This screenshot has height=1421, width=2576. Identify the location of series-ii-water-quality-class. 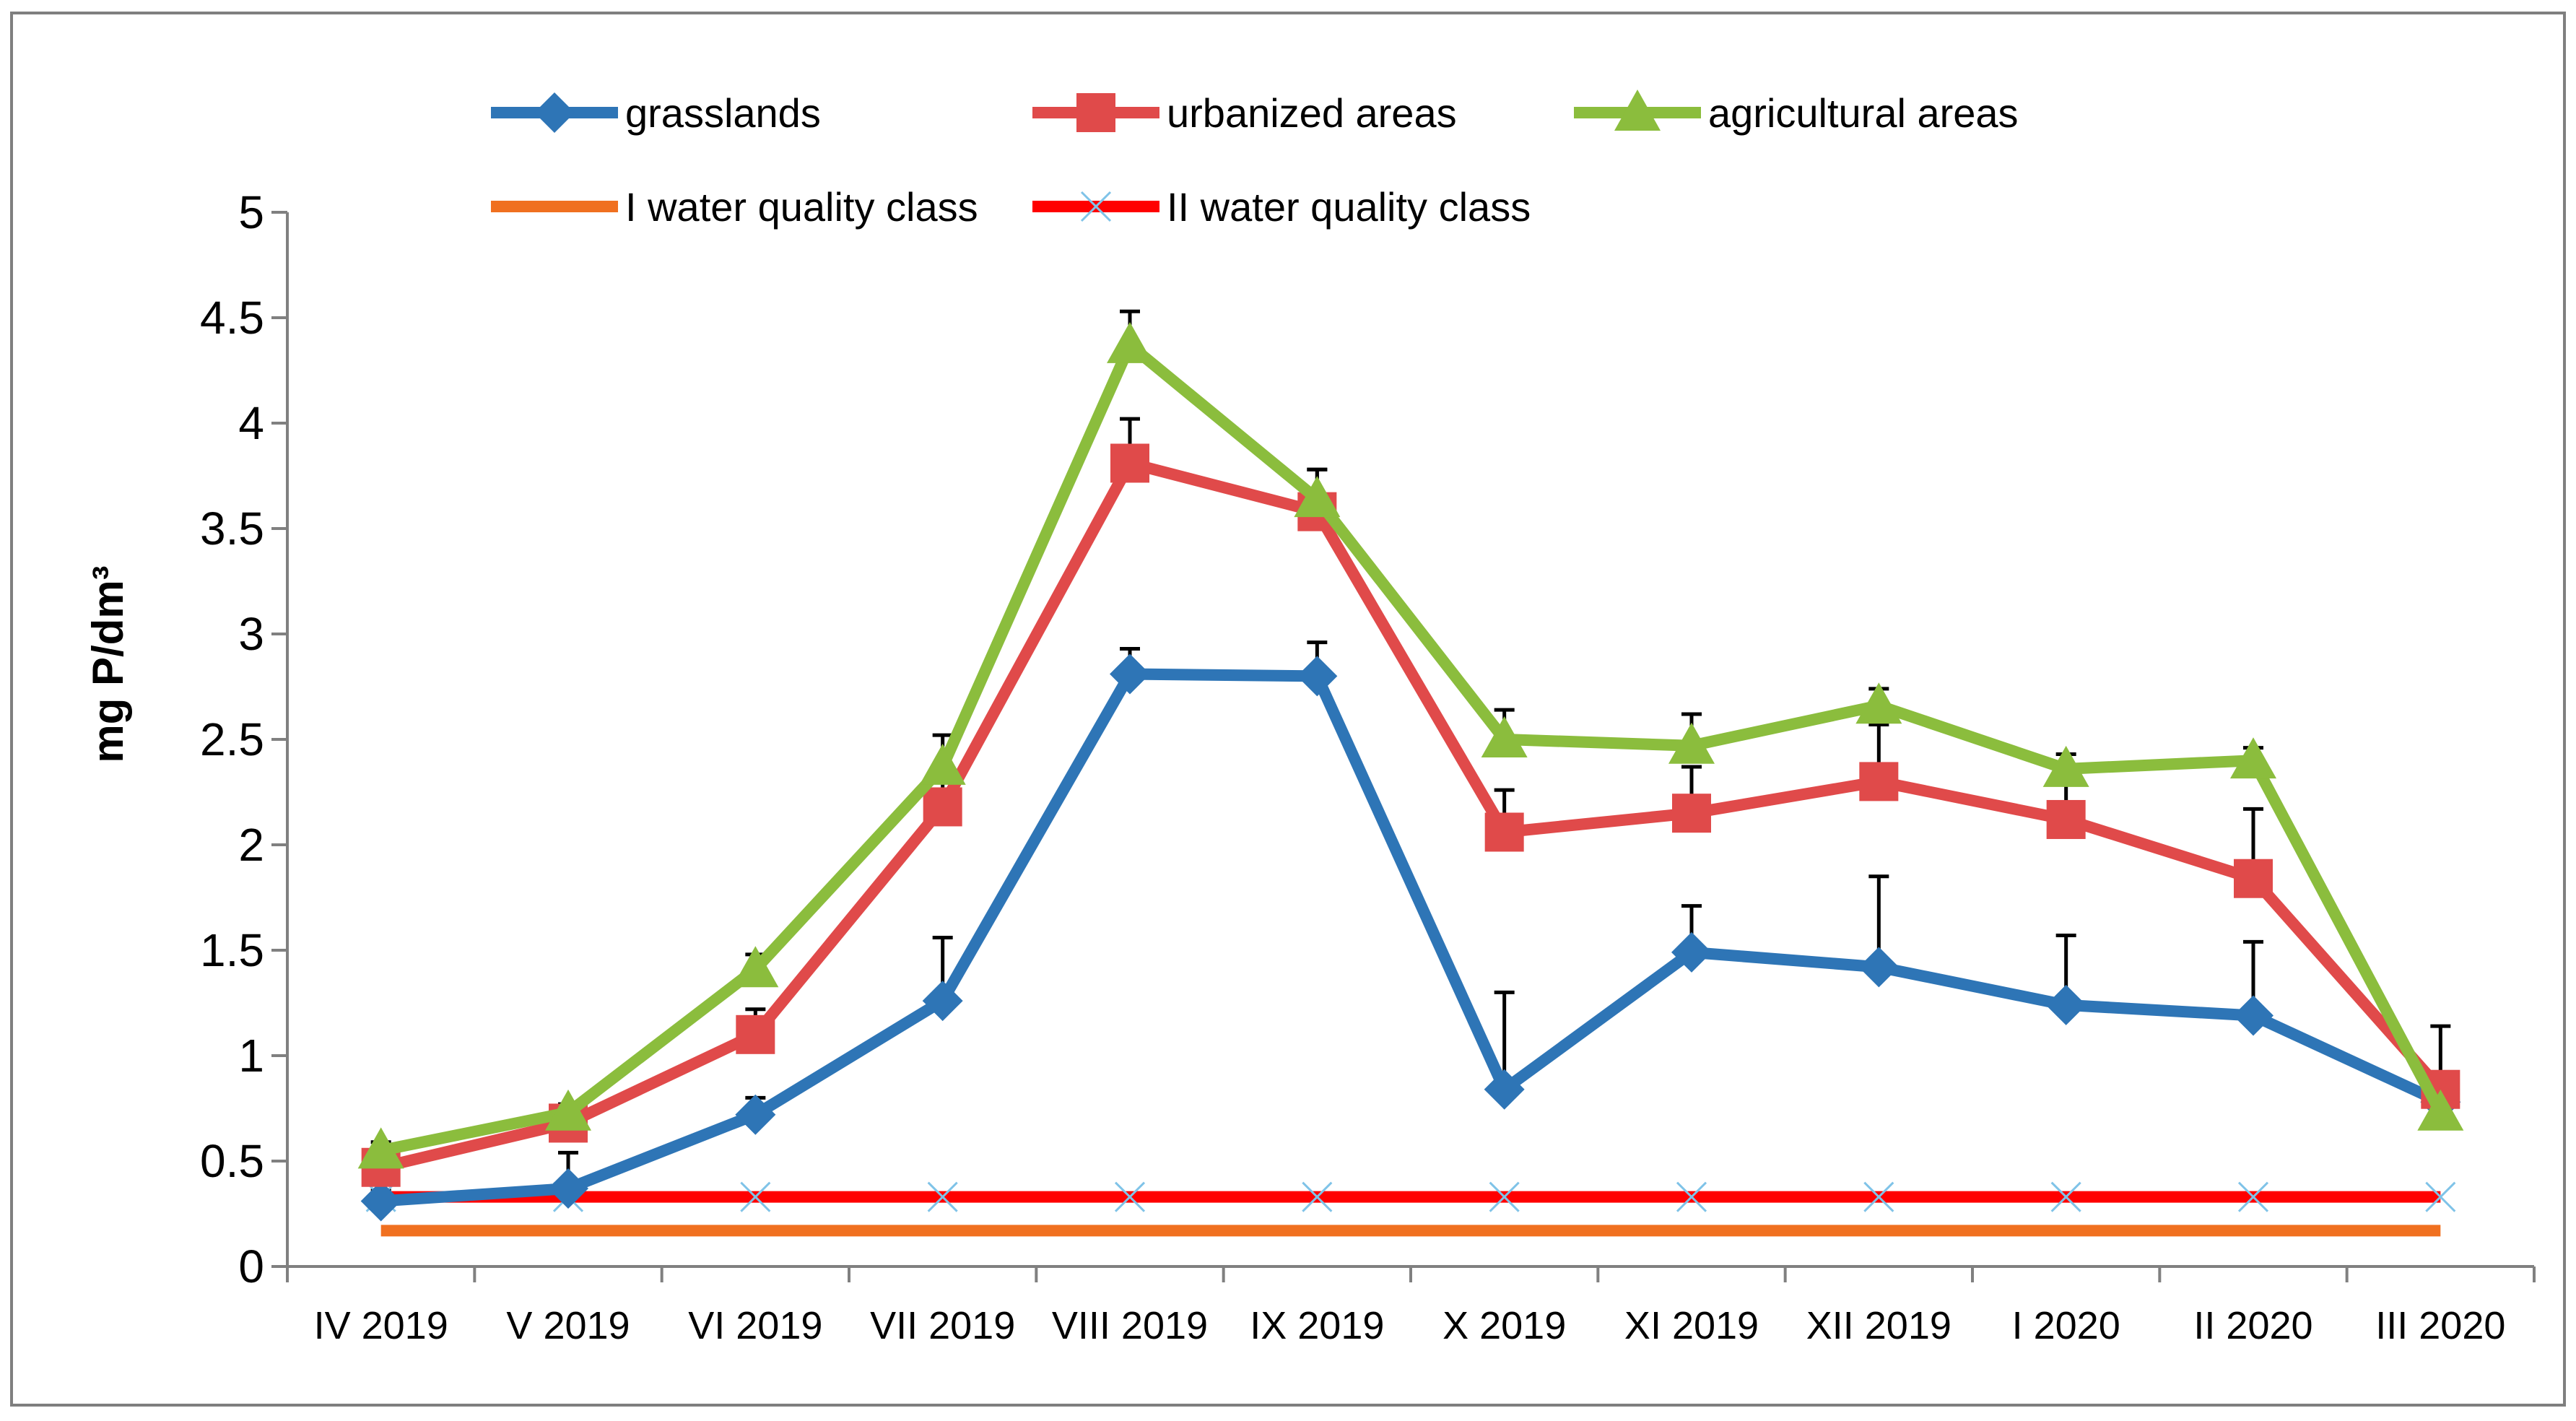
(1410, 1196).